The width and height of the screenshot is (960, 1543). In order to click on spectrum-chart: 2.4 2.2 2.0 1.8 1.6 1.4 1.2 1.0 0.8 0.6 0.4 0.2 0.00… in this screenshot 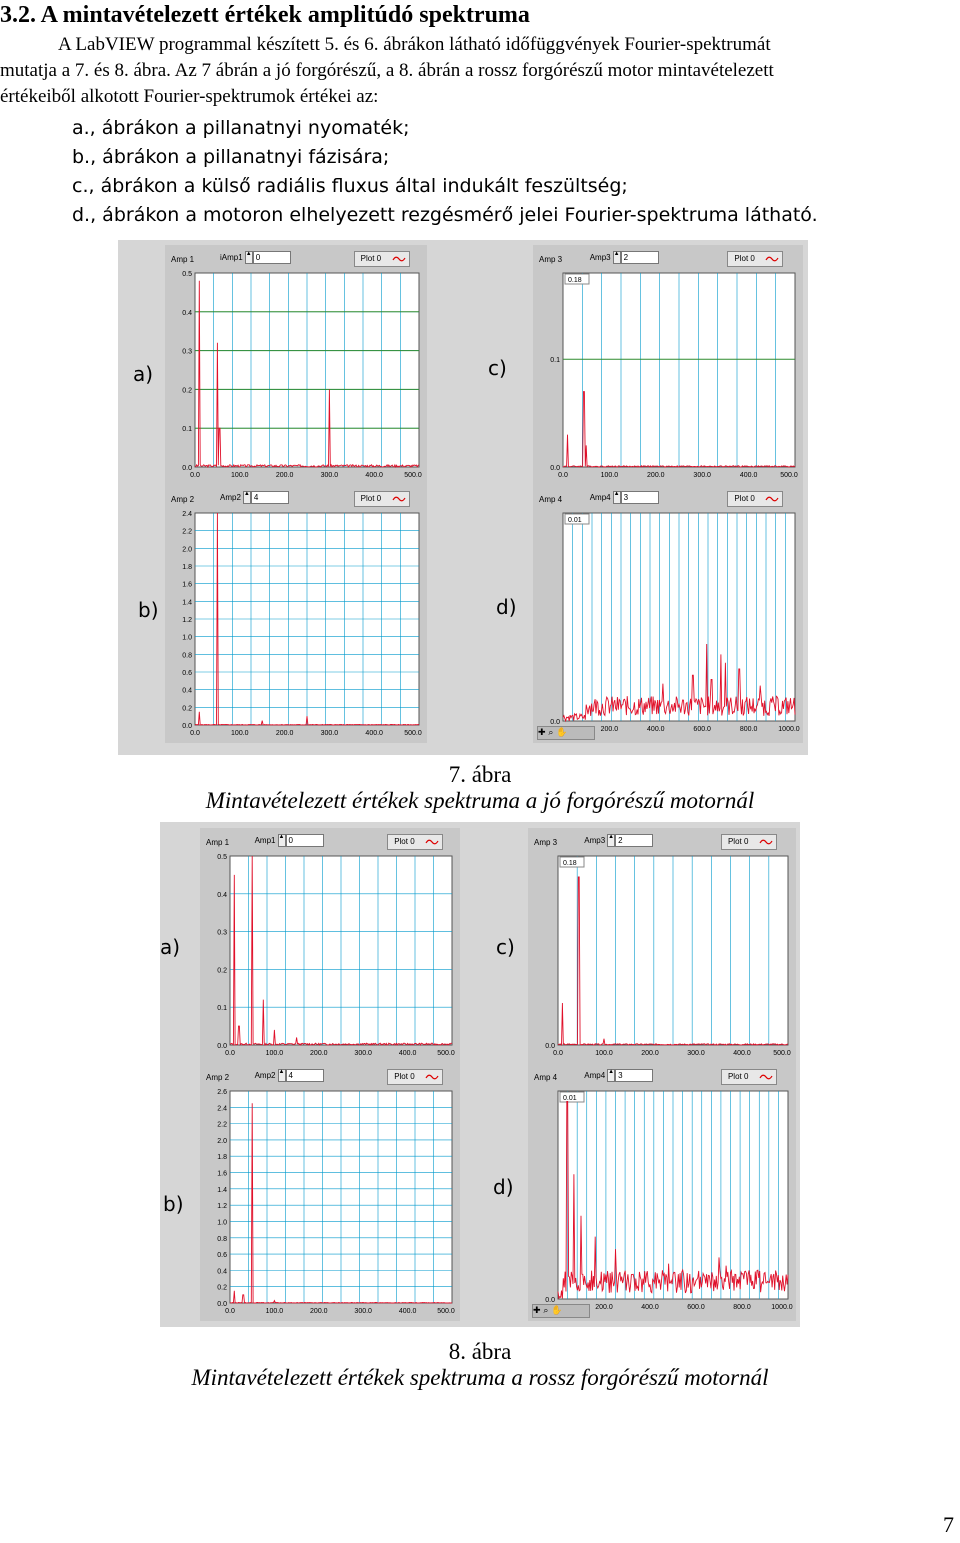, I will do `click(302, 624)`.